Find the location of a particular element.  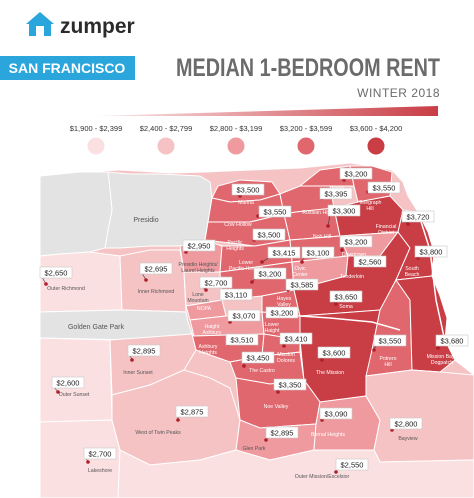

landmark-golden-gate-park: Golden Gate Park is located at coordinates (96, 327).